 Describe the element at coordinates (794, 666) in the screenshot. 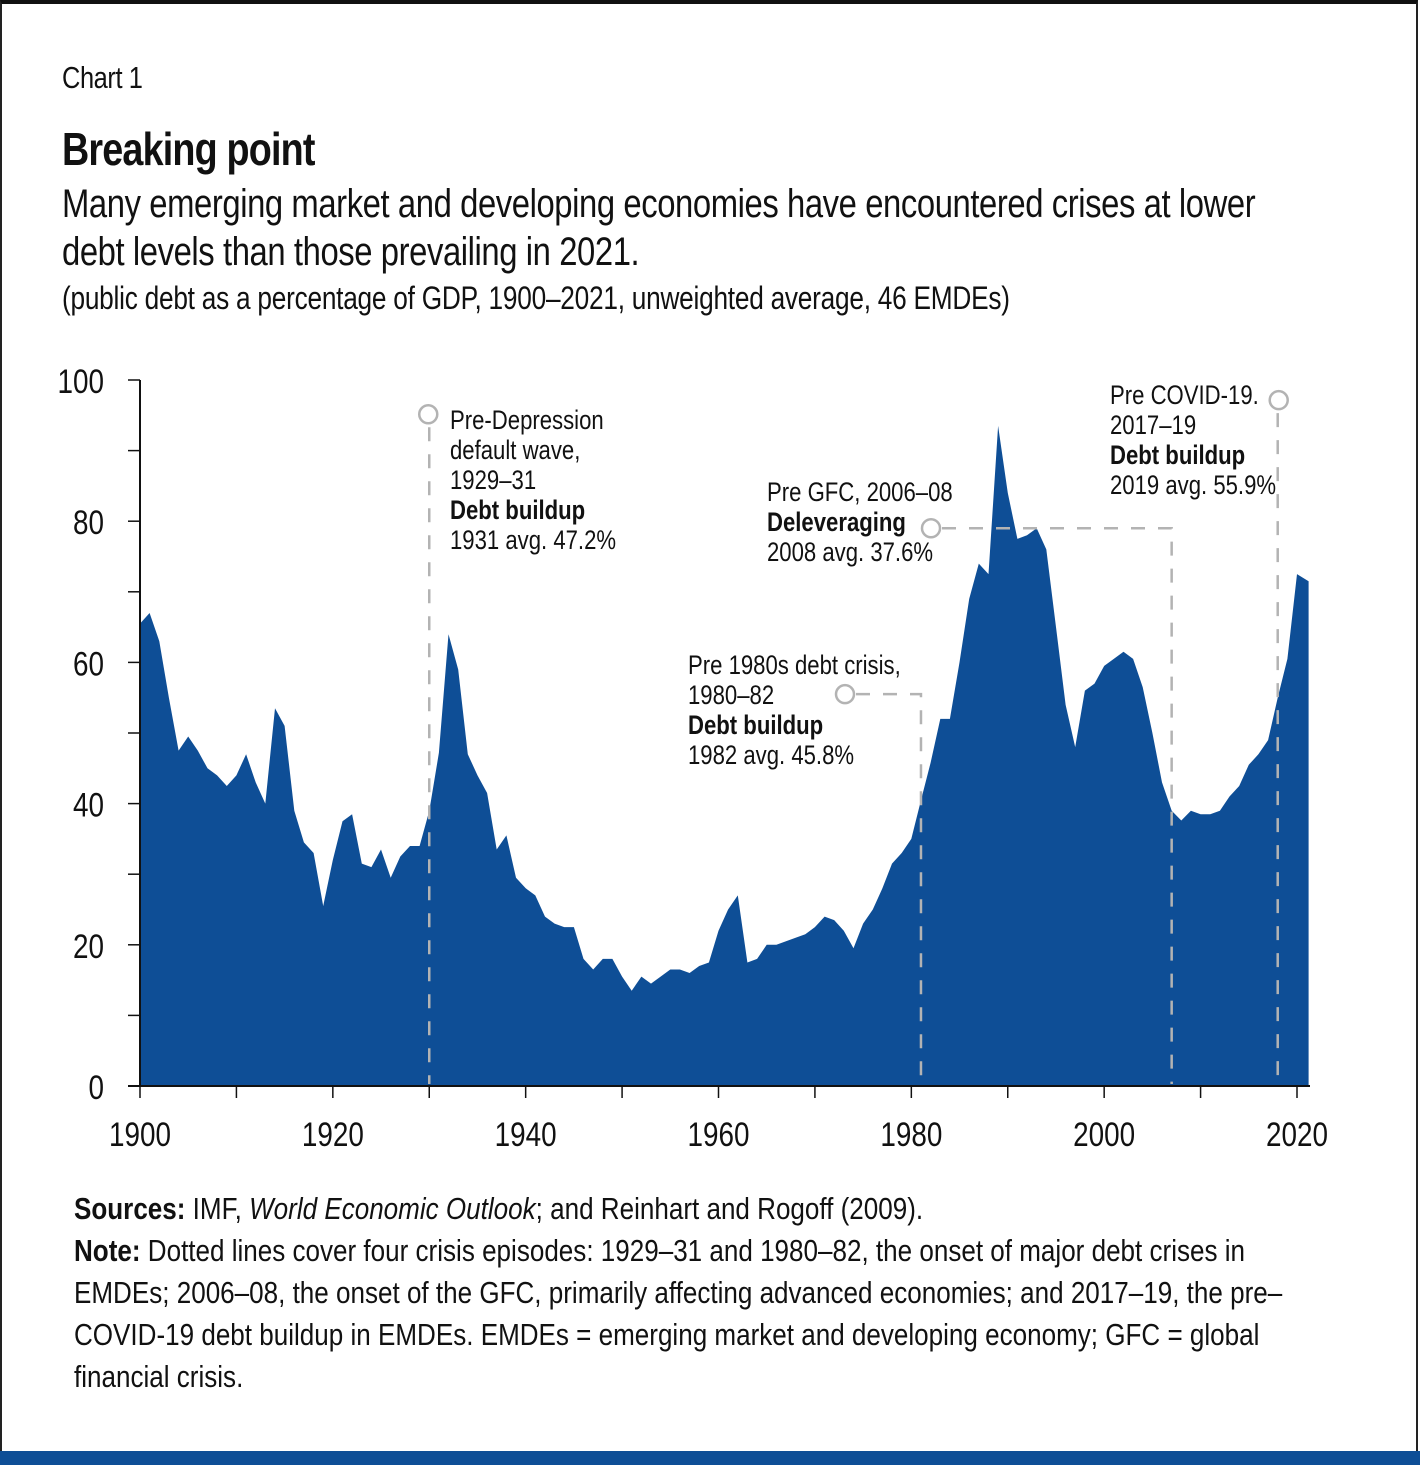

I see `pre-1980s-annotation-line: Pre 1980s debt crisis,` at that location.